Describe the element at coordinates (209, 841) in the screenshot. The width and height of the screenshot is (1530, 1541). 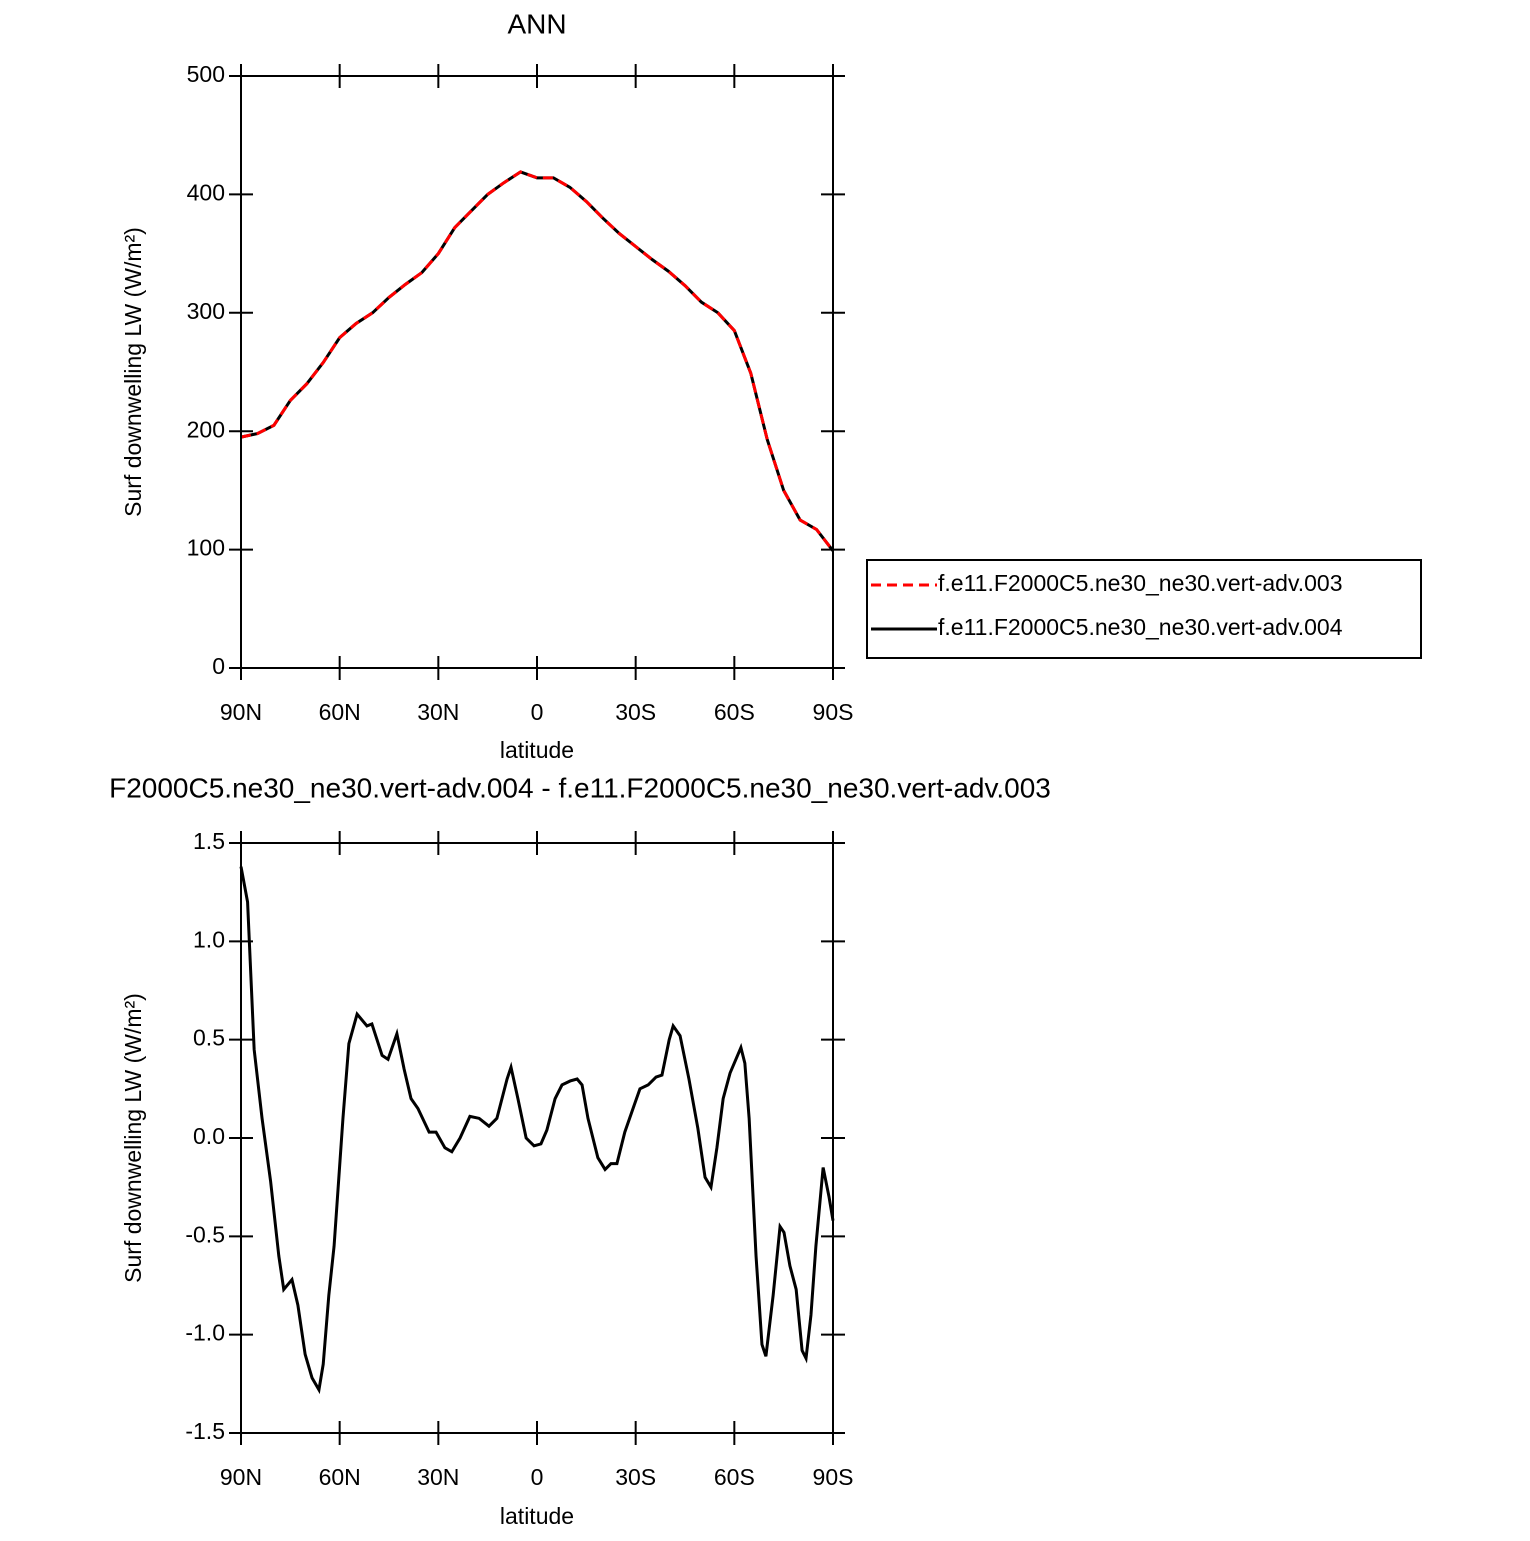
I see `y-tick-label: 1.5` at that location.